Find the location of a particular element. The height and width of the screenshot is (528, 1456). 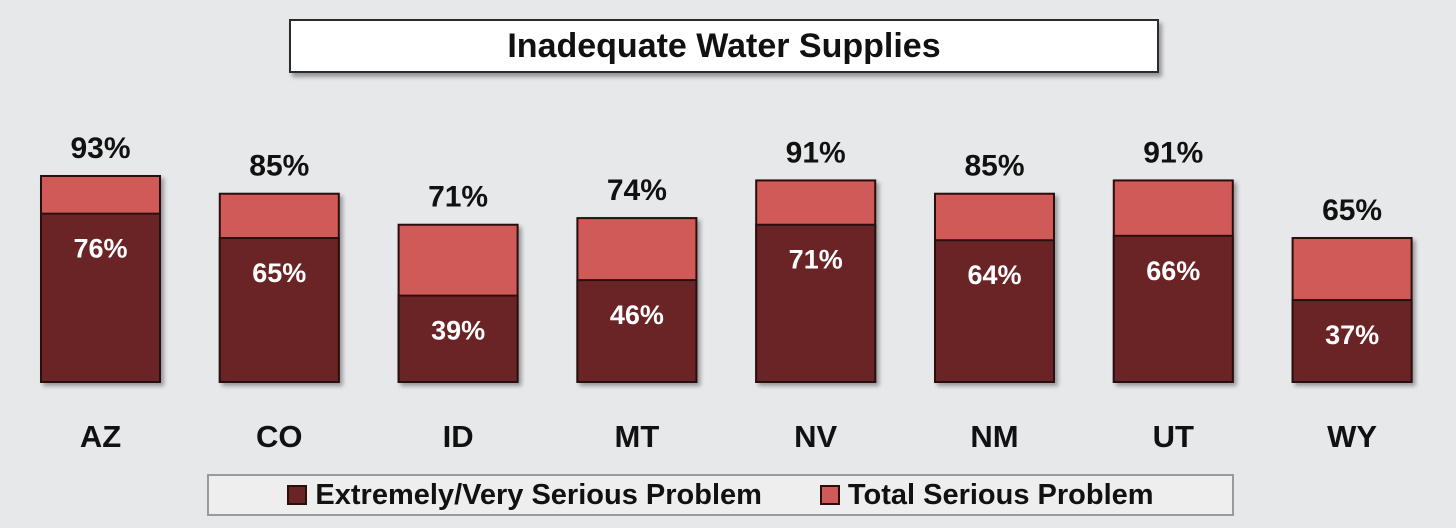

chart-title-box: Inadequate Water Supplies is located at coordinates (724, 46).